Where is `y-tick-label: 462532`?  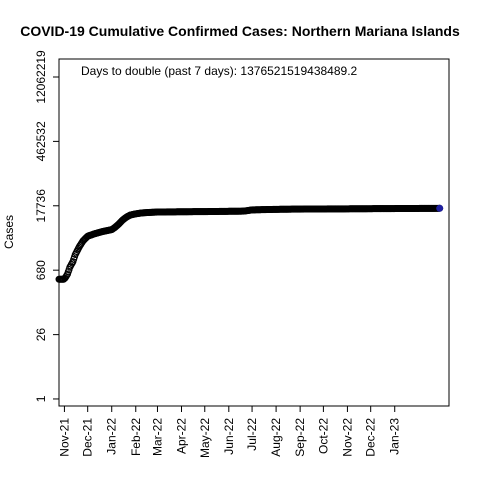
y-tick-label: 462532 is located at coordinates (41, 141).